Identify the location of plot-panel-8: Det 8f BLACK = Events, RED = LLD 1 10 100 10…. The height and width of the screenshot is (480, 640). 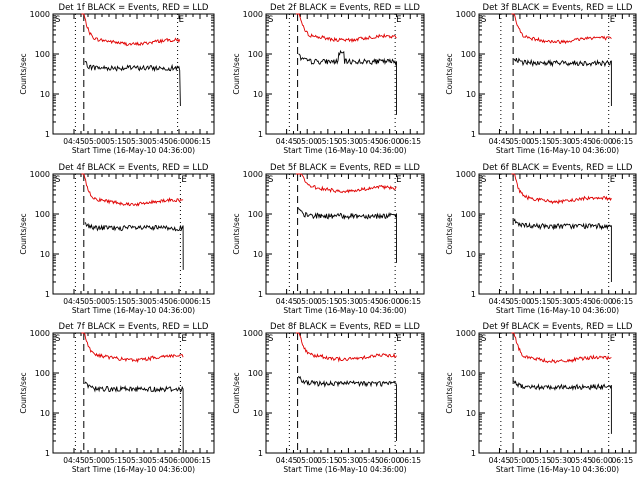
(328, 398).